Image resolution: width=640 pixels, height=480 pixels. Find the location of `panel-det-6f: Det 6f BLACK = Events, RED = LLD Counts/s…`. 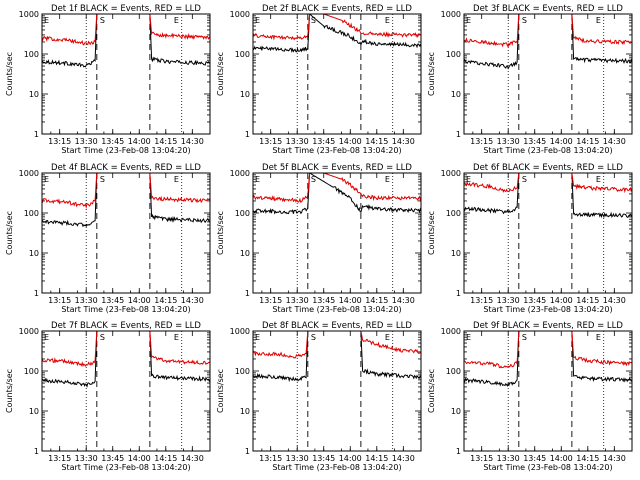

panel-det-6f: Det 6f BLACK = Events, RED = LLD Counts/s… is located at coordinates (530, 238).